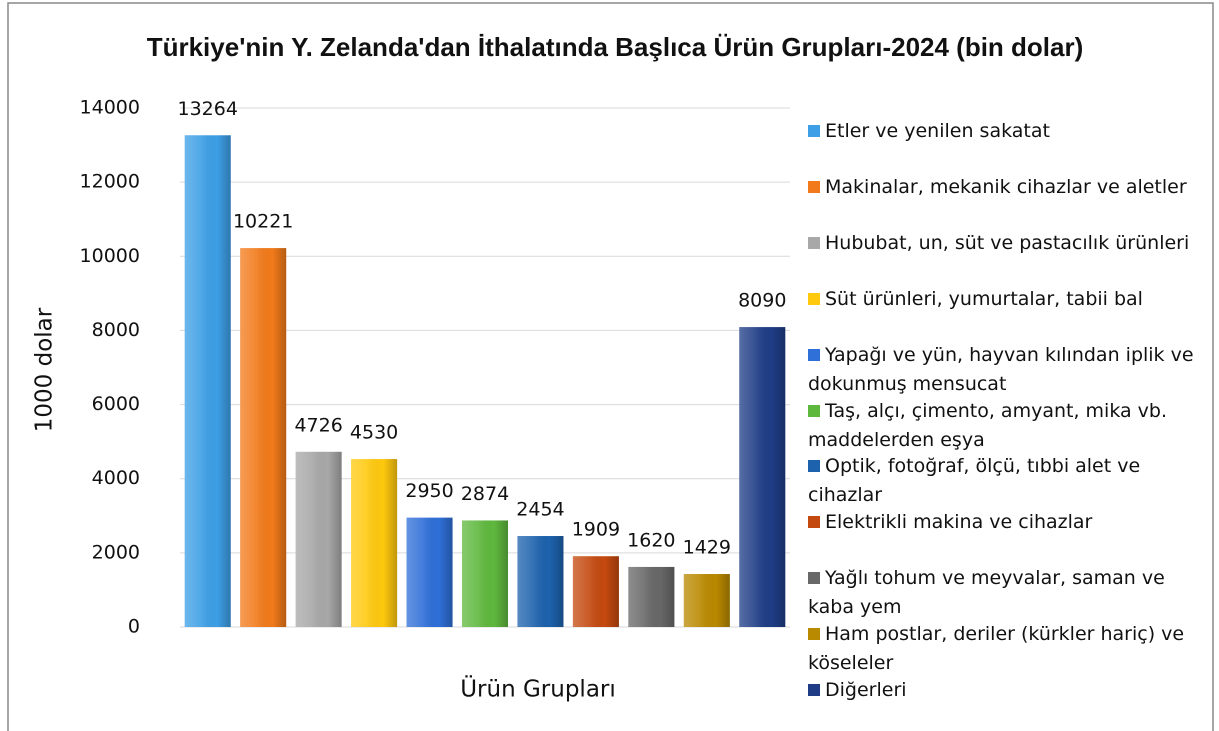 This screenshot has width=1219, height=731. Describe the element at coordinates (110, 182) in the screenshot. I see `y-tick-label: 12000` at that location.